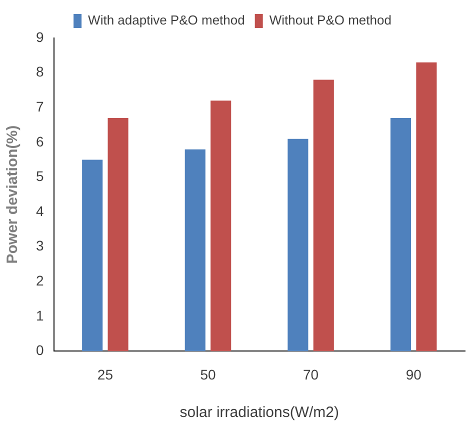 The height and width of the screenshot is (426, 467). Describe the element at coordinates (414, 374) in the screenshot. I see `x-tick-label: 90` at that location.